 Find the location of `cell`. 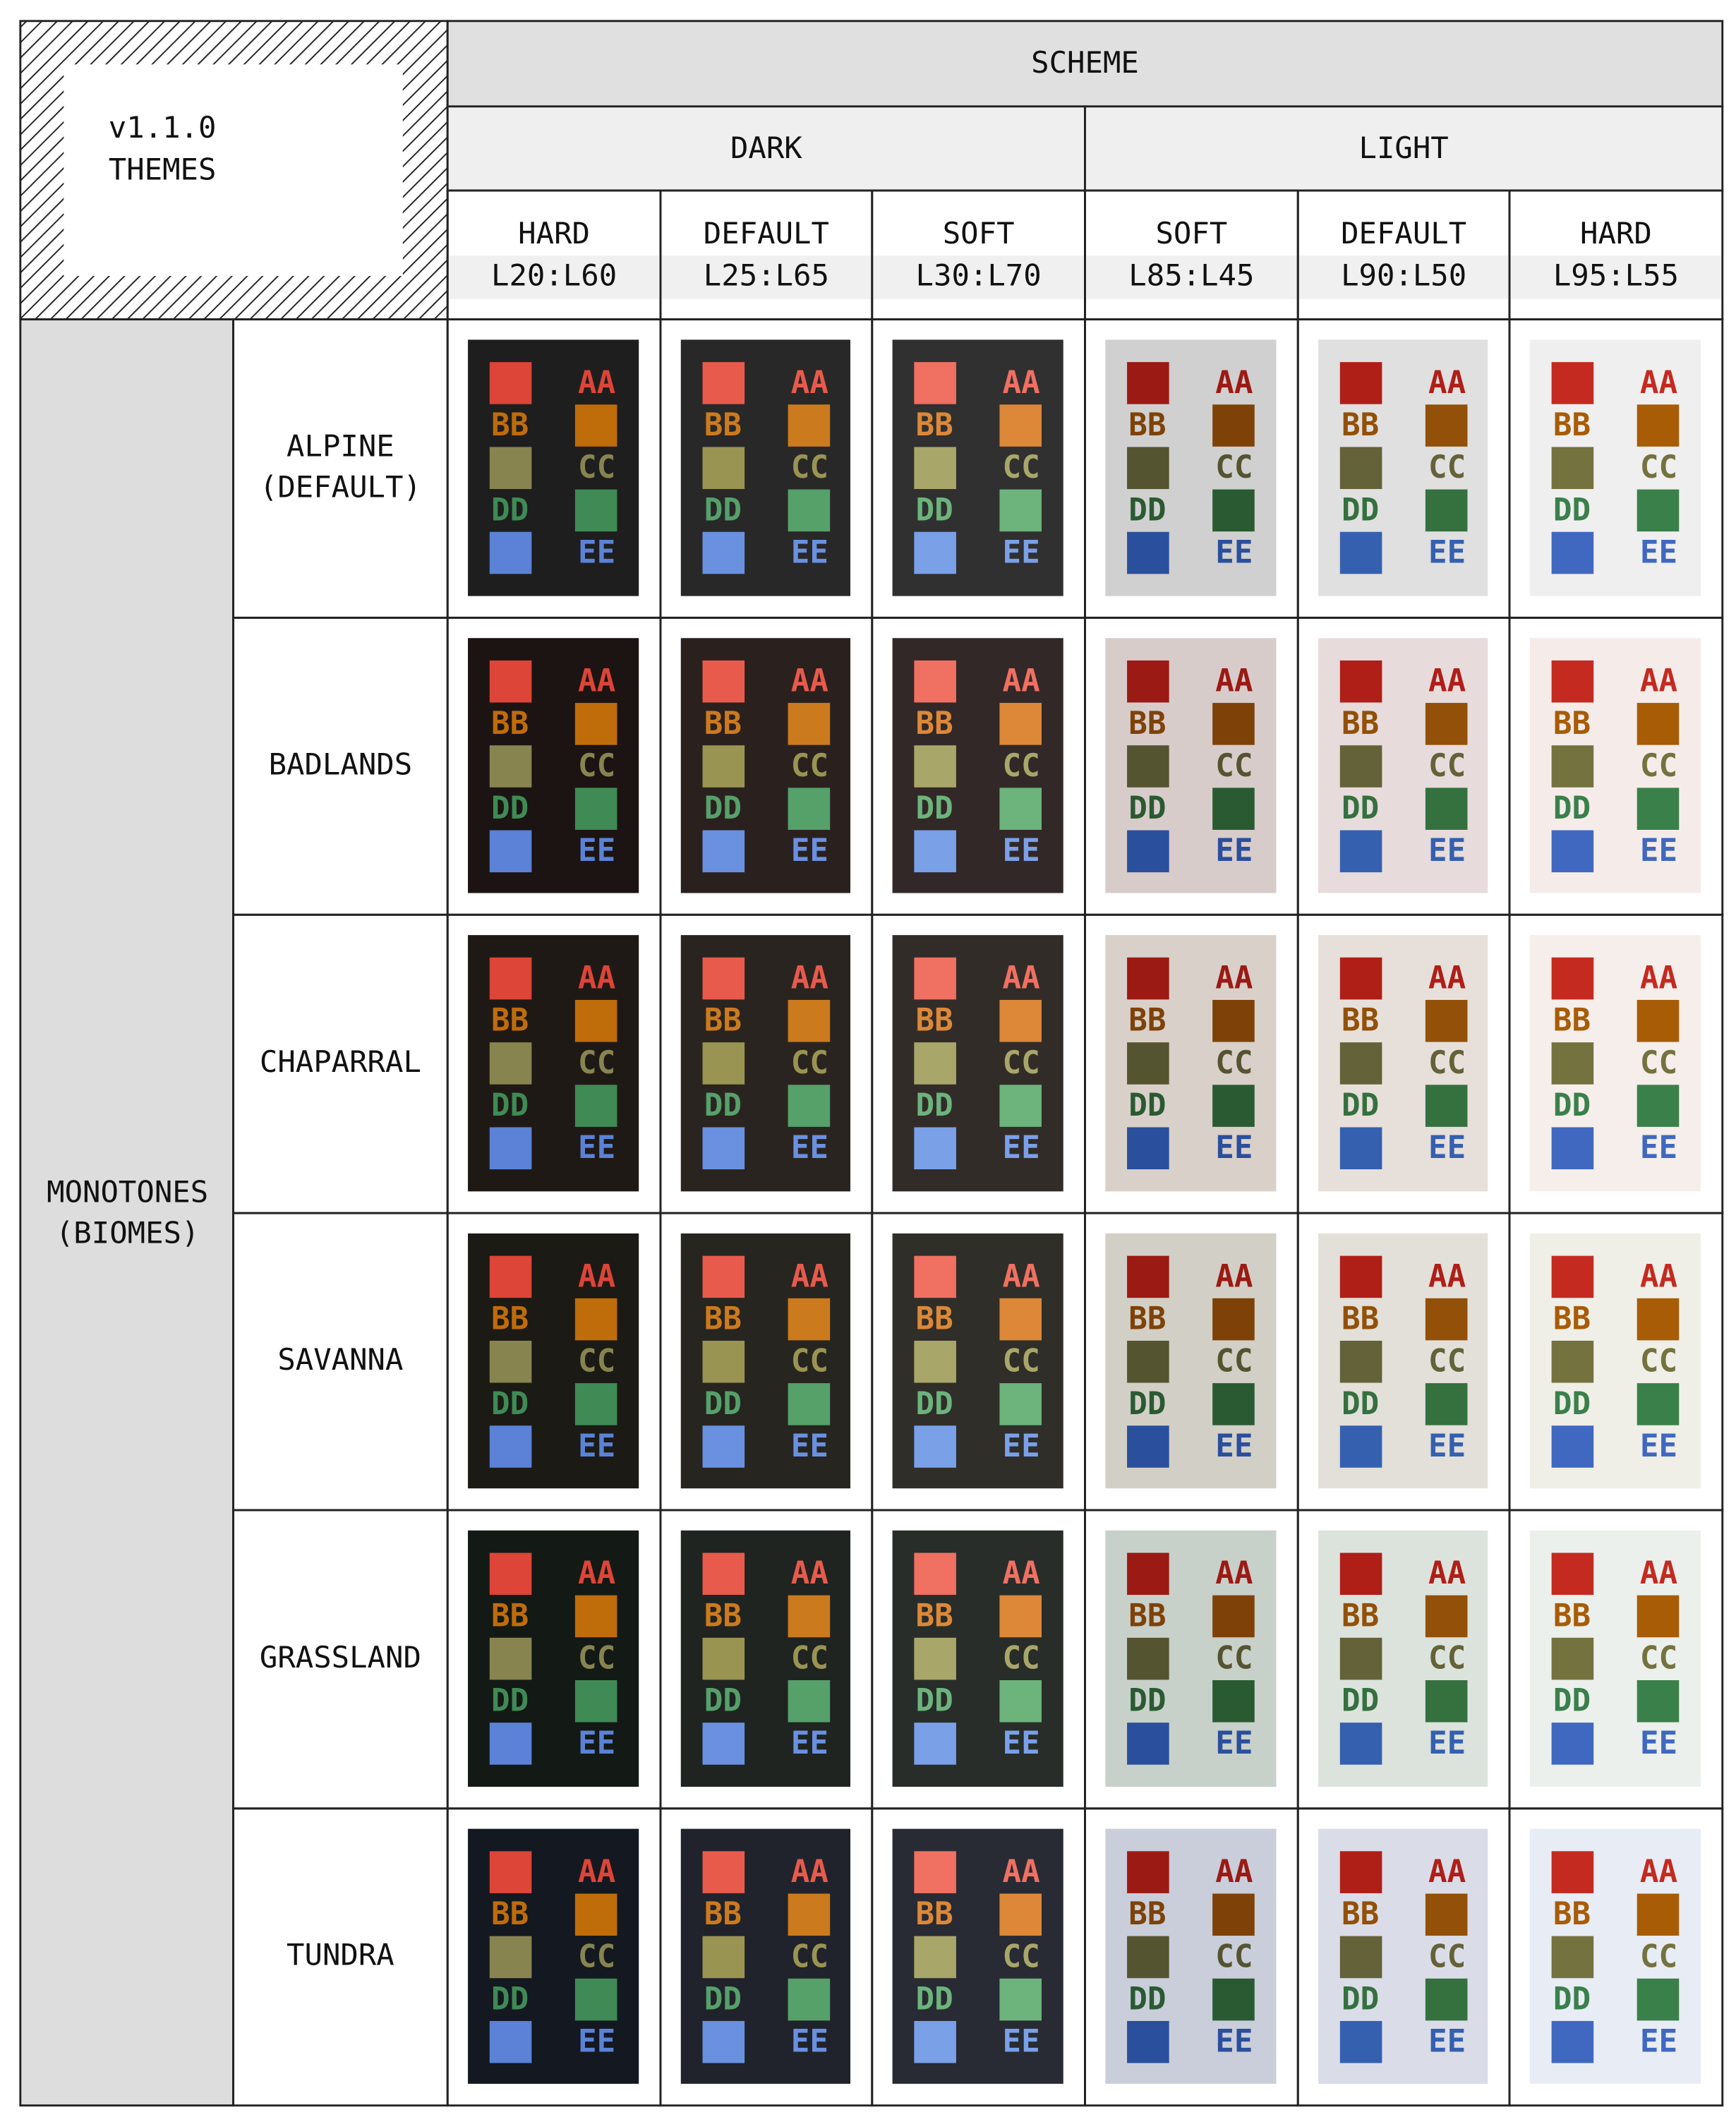

cell is located at coordinates (1616, 1957).